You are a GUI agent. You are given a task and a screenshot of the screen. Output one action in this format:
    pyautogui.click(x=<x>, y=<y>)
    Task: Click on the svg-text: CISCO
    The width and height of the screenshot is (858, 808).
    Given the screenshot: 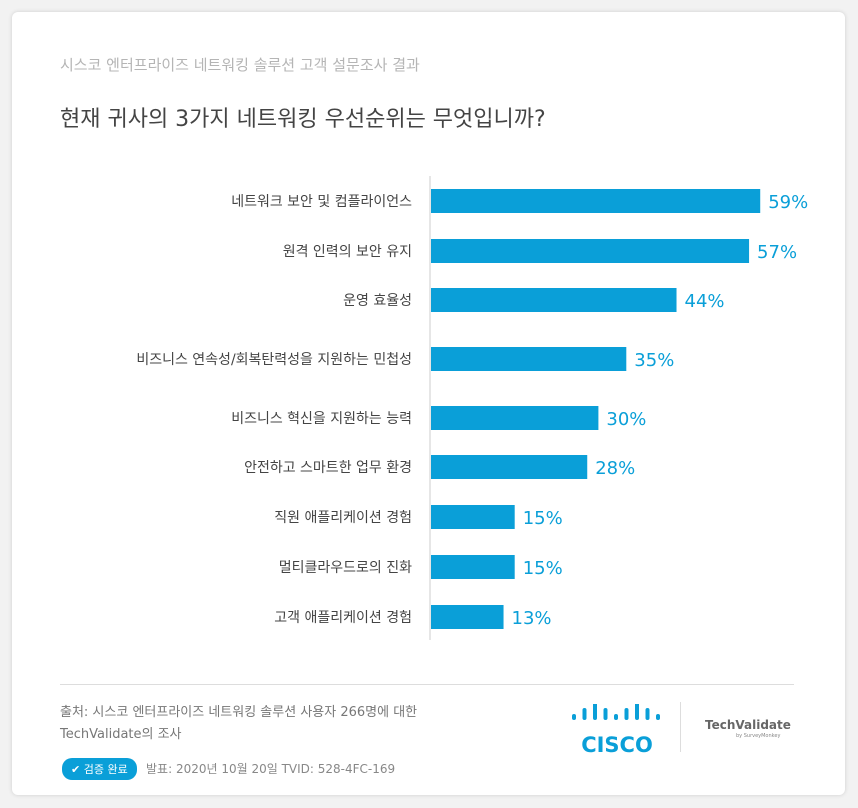 What is the action you would take?
    pyautogui.click(x=617, y=743)
    